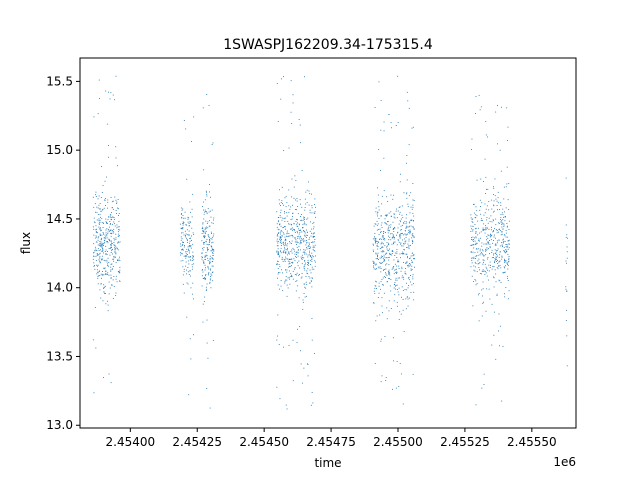  I want to click on x-tick-label: 2.45550, so click(532, 442).